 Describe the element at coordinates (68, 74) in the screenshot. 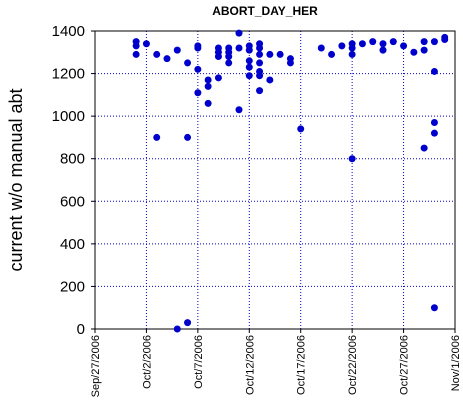

I see `y-tick-label: 1200` at that location.